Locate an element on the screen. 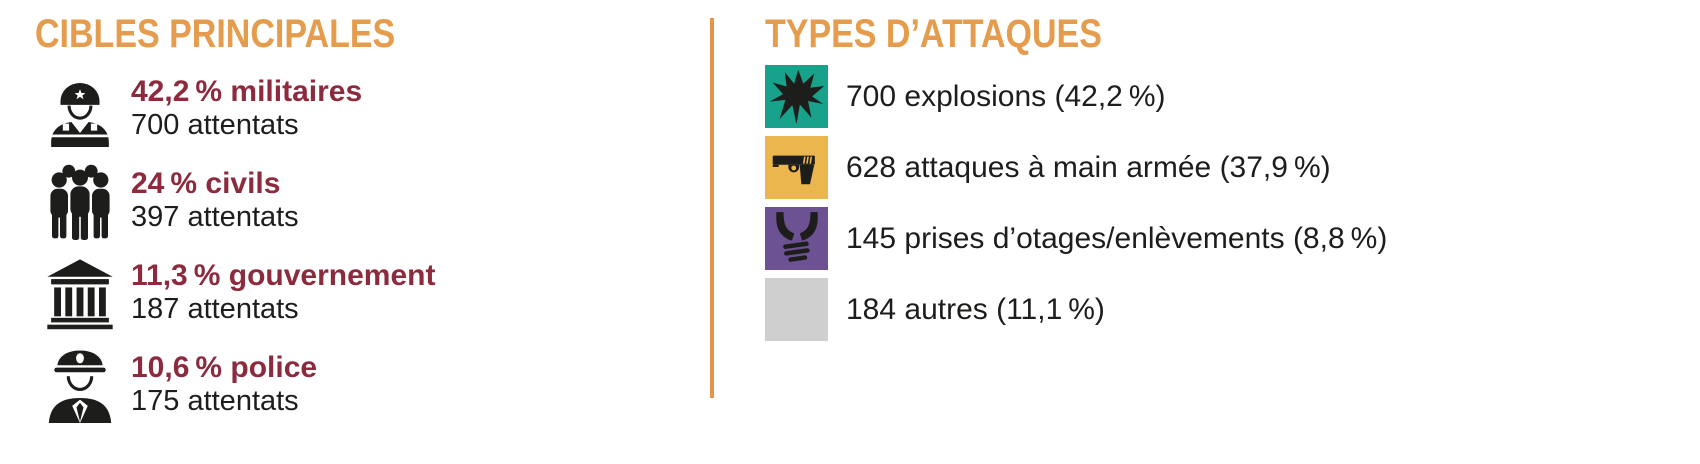 This screenshot has width=1700, height=464. attack-label: 628 attaques à main armée (37,9 %) is located at coordinates (1088, 167).